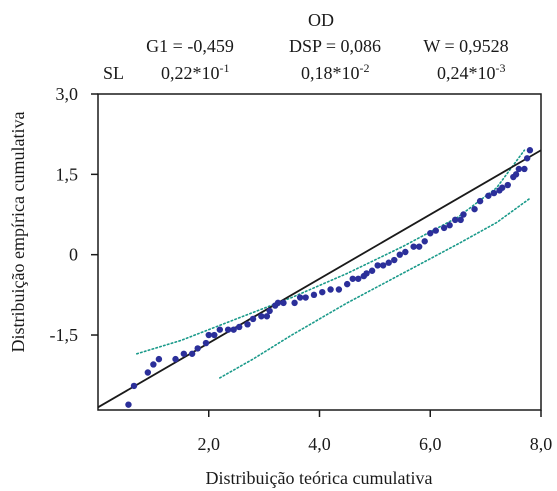 Image resolution: width=557 pixels, height=491 pixels. What do you see at coordinates (430, 444) in the screenshot?
I see `x-tick-label-2: 6,0` at bounding box center [430, 444].